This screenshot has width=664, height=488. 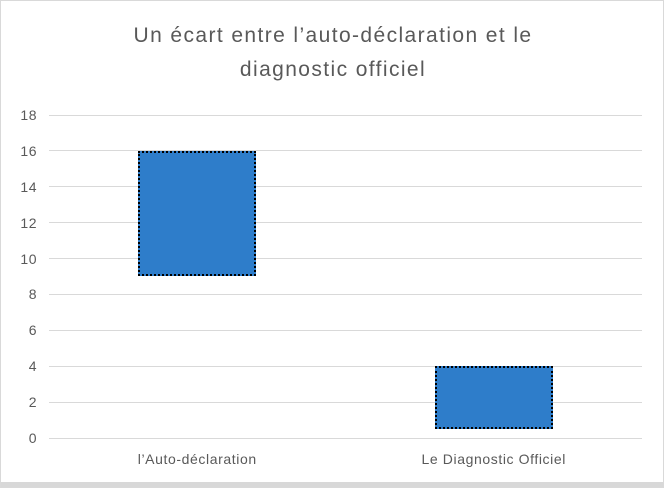 What do you see at coordinates (32, 294) in the screenshot?
I see `y-axis-tick-label: 8` at bounding box center [32, 294].